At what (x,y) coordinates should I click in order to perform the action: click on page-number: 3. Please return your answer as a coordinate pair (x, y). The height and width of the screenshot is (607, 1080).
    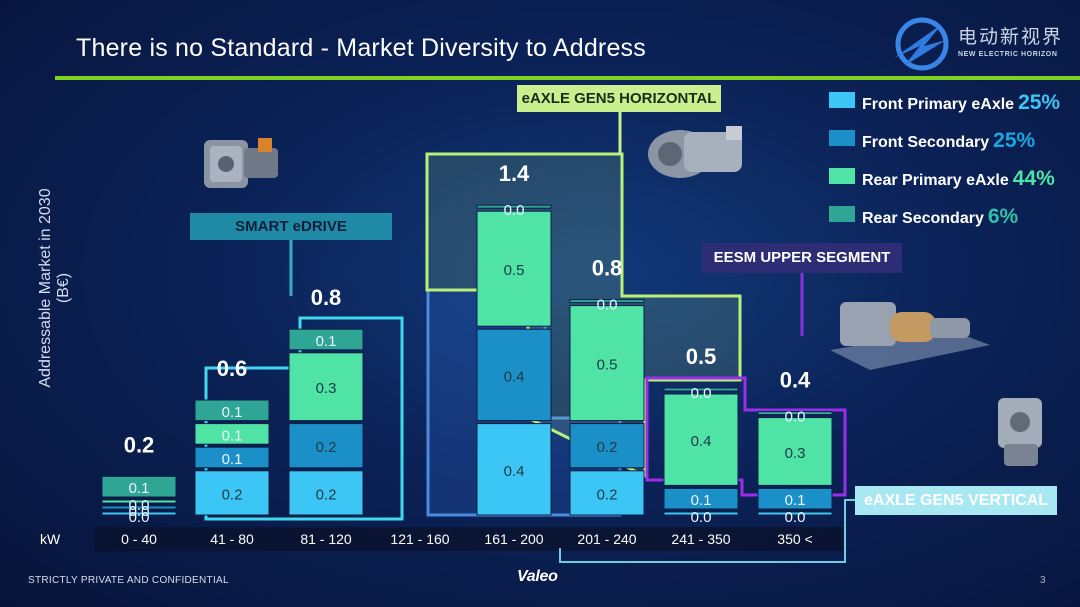
    Looking at the image, I should click on (1043, 580).